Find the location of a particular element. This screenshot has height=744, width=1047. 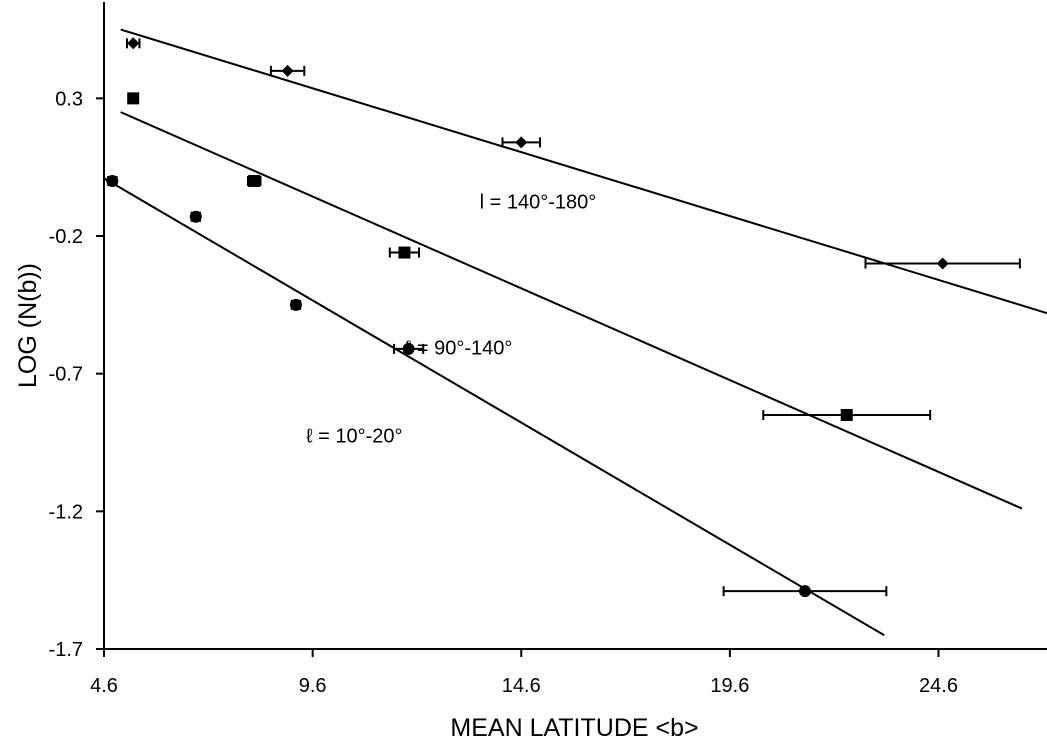

series-annotation: ℓ = 90°-140° is located at coordinates (459, 348).